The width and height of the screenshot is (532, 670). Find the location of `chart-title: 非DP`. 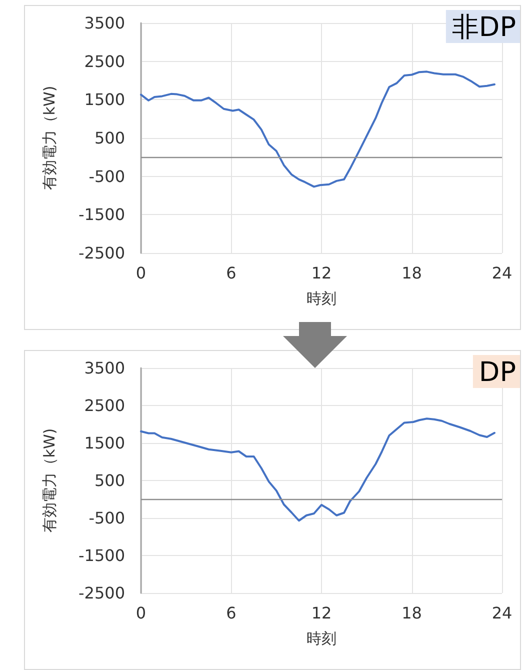

chart-title: 非DP is located at coordinates (484, 27).